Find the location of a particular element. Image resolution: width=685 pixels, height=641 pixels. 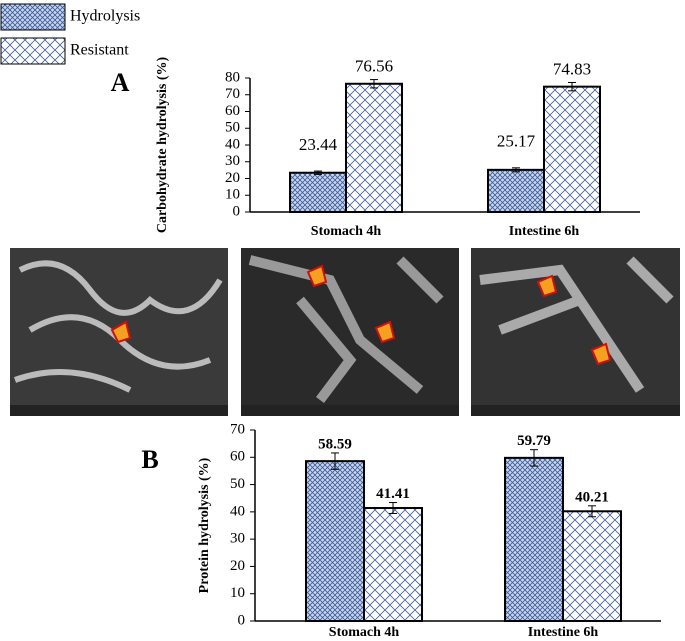

y-axis-label: Protein hydrolysis (%) is located at coordinates (204, 525).